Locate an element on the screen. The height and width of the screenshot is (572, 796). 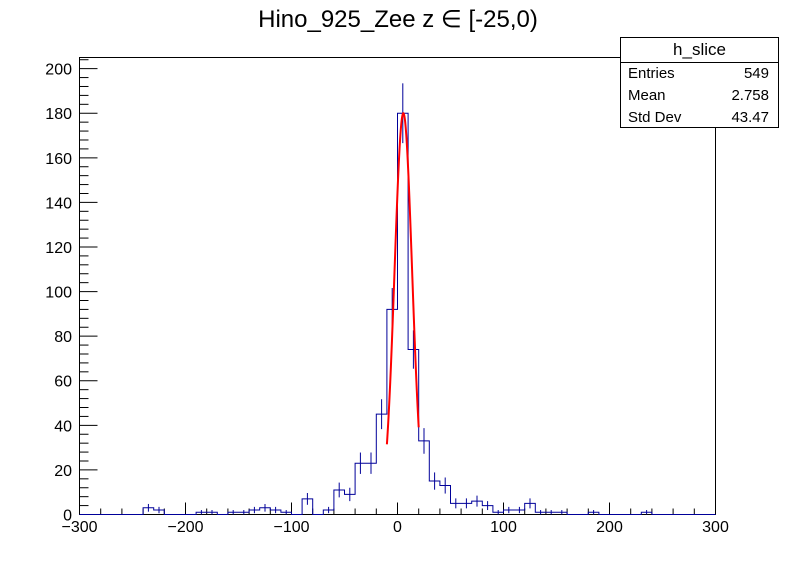
gaussian-fit-curve is located at coordinates (402, 278).